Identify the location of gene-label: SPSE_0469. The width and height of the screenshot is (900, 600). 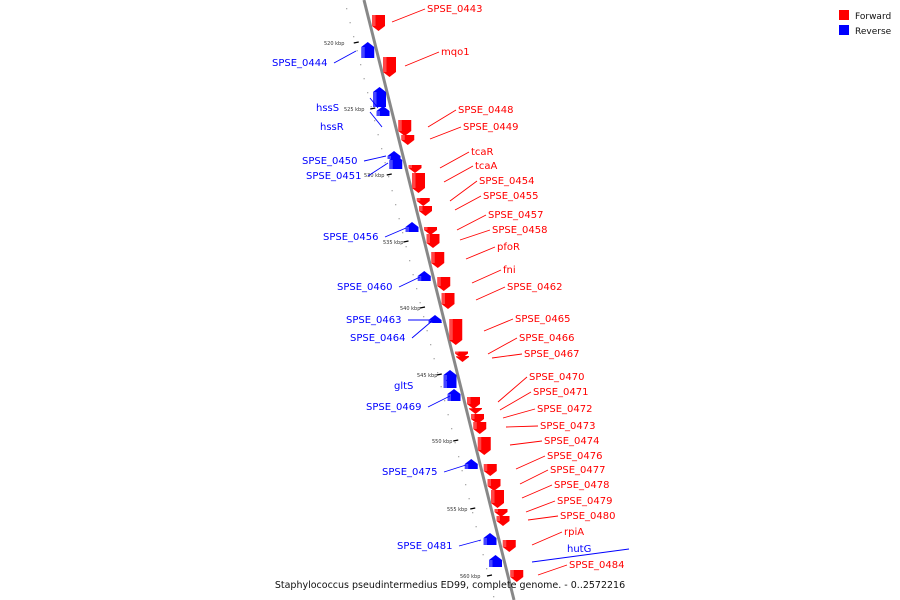
(394, 407).